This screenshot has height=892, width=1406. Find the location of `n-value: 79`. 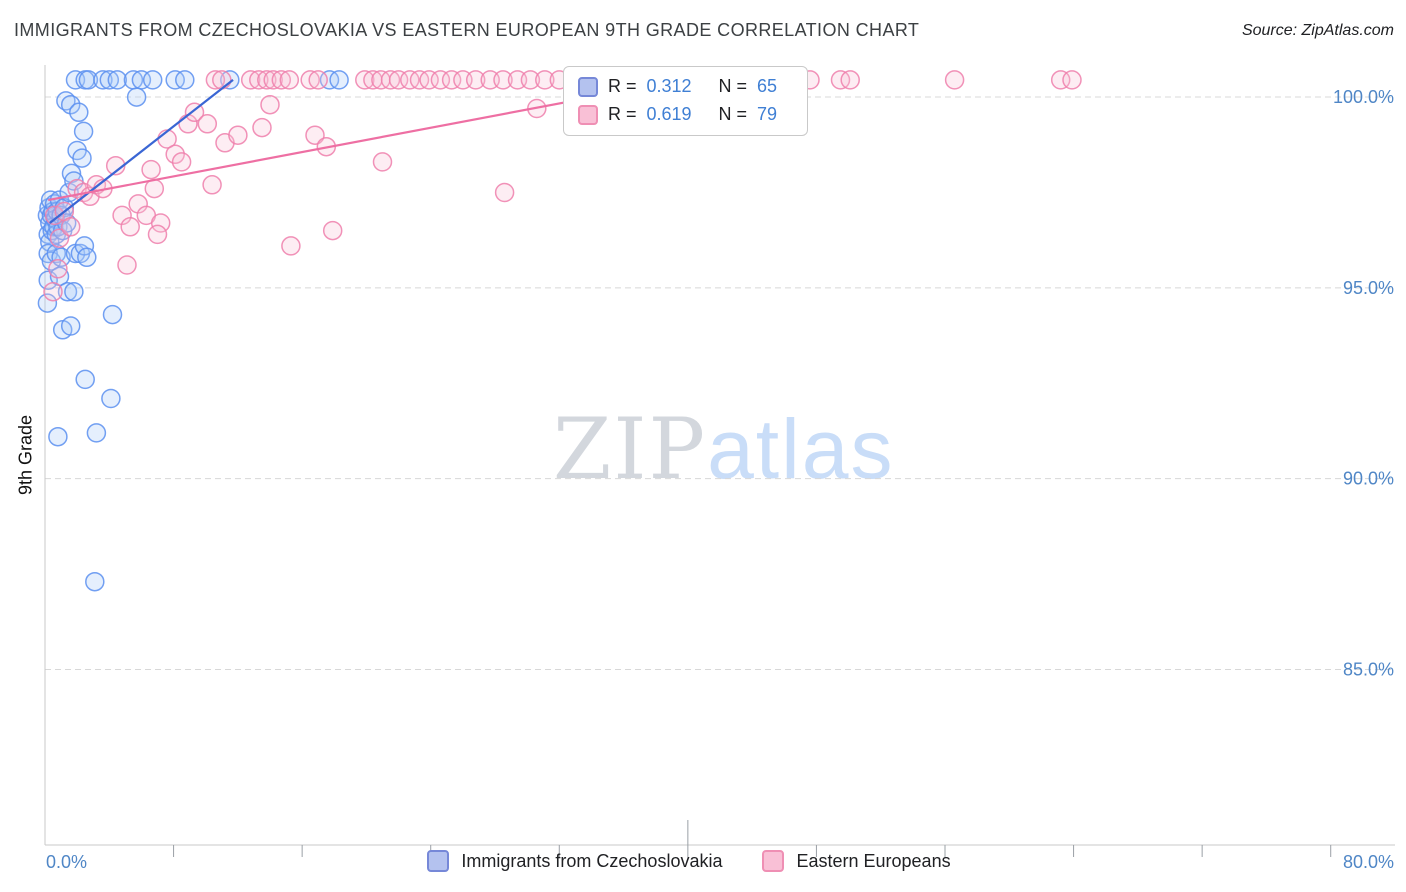

n-value: 79 is located at coordinates (767, 114).